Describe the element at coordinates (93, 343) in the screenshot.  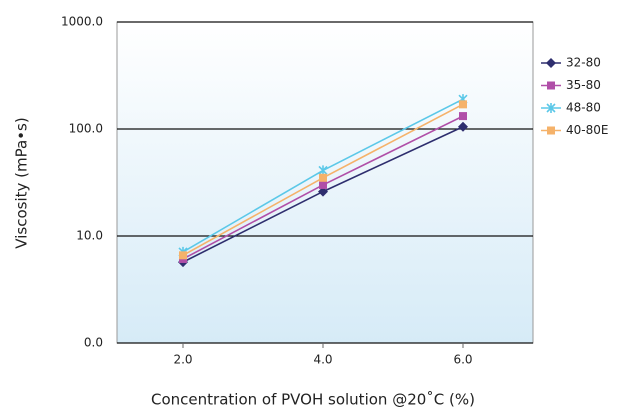
I see `y-tick-label: 0.0` at that location.